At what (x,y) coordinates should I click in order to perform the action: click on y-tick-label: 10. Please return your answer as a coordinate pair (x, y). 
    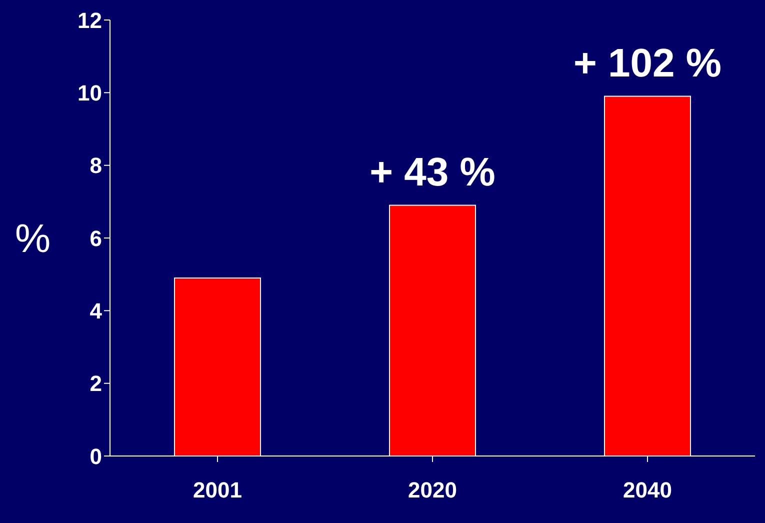
    Looking at the image, I should click on (90, 93).